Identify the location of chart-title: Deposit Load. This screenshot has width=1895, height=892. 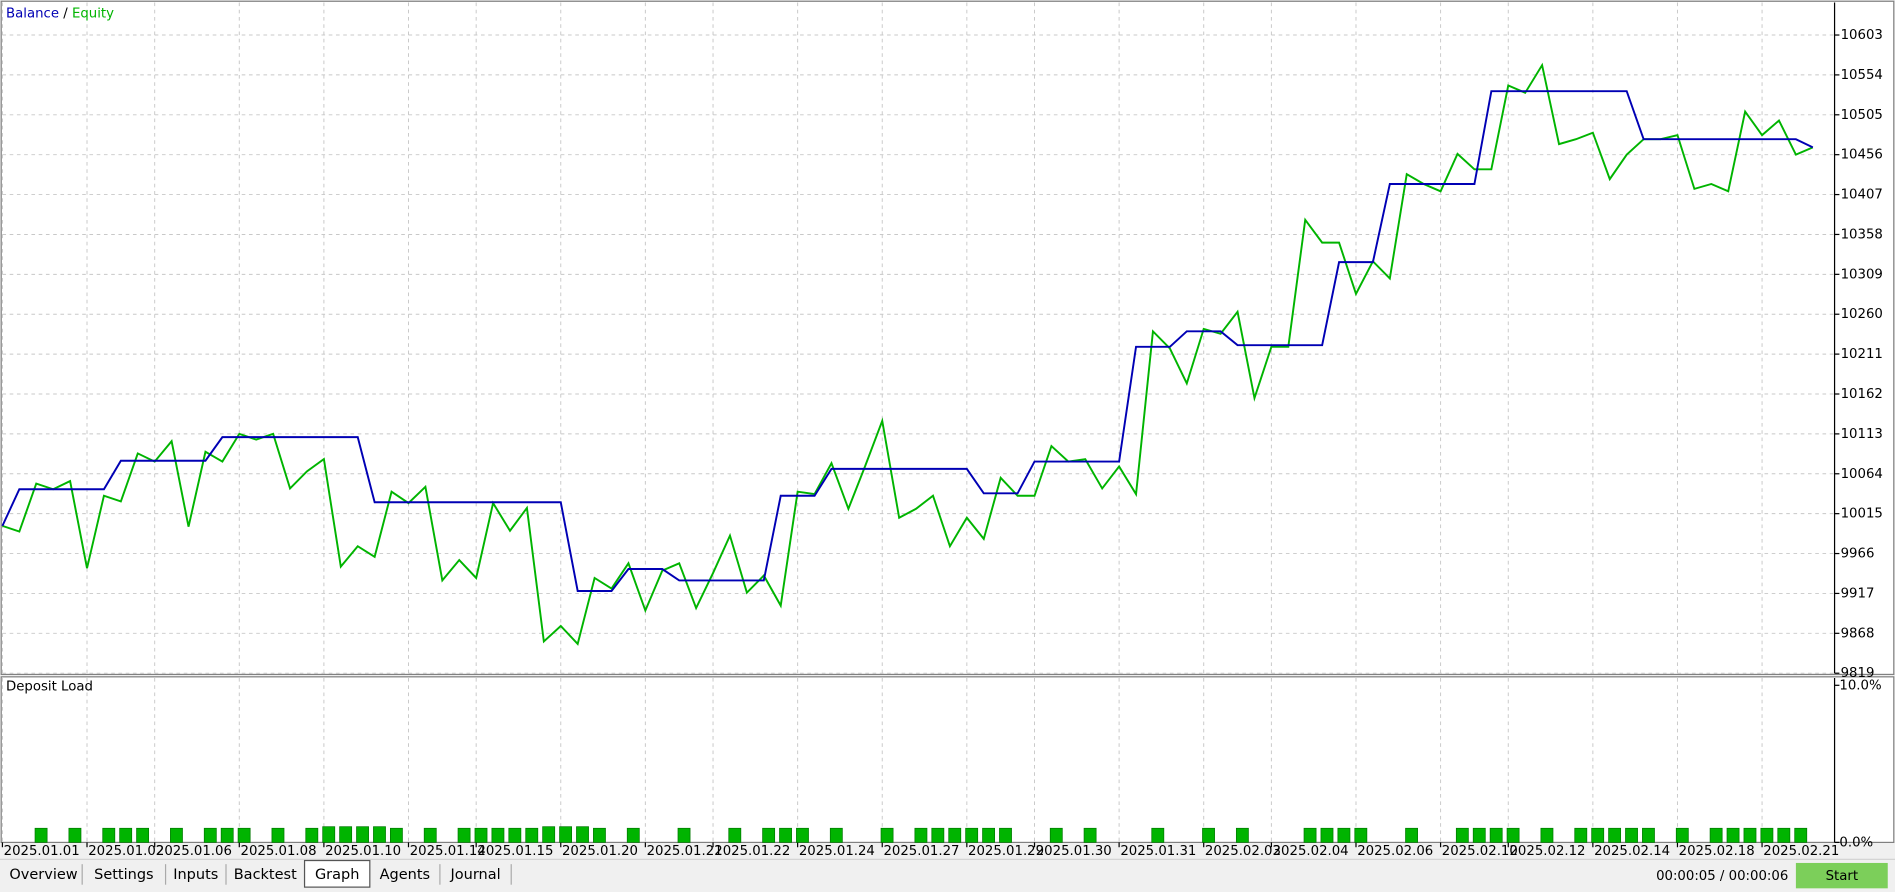
(49, 687).